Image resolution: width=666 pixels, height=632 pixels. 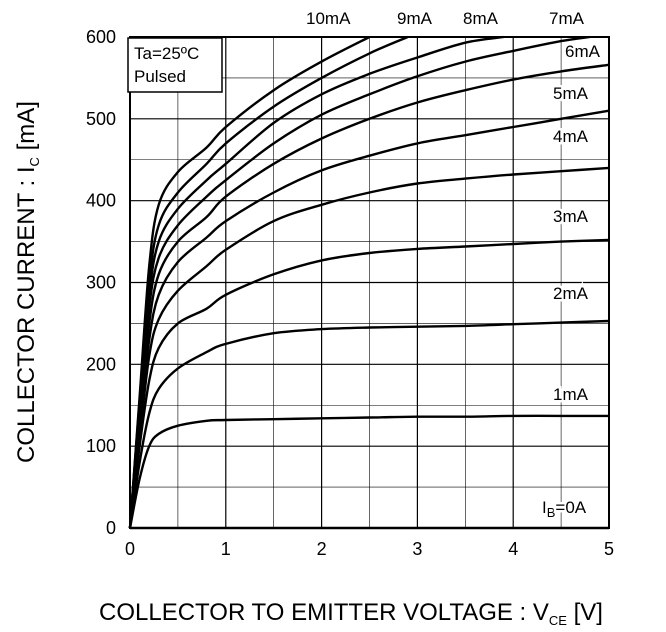 What do you see at coordinates (101, 37) in the screenshot?
I see `y-tick-label: 600` at bounding box center [101, 37].